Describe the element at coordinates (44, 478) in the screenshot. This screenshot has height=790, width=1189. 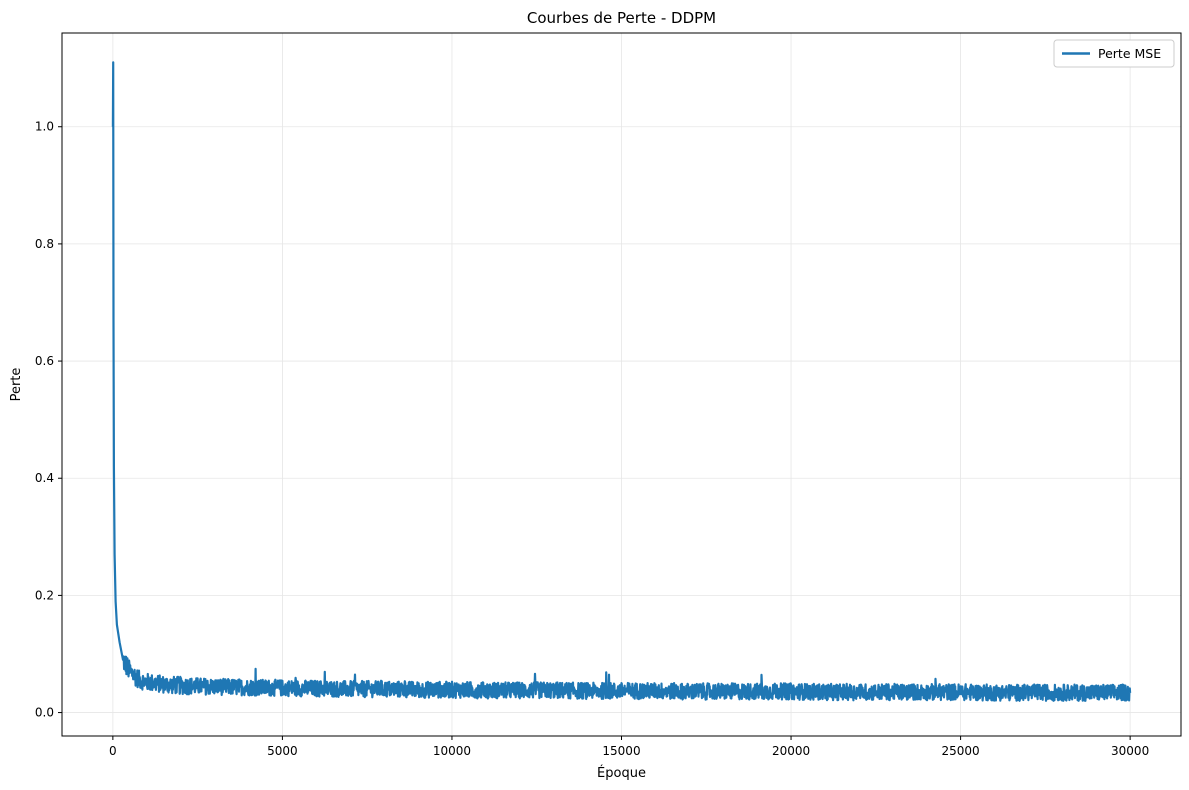
I see `y-tick-label: 0.4` at that location.